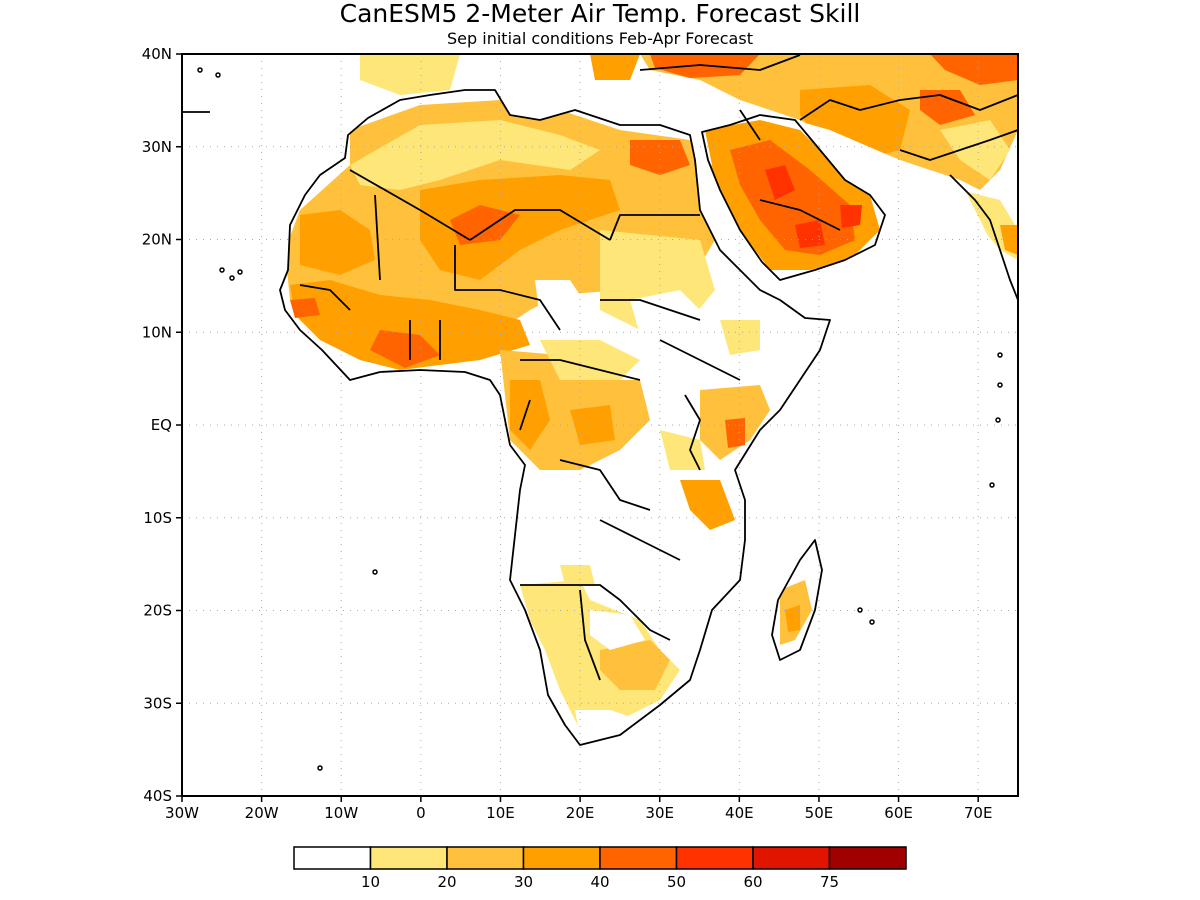 The width and height of the screenshot is (1200, 900). I want to click on lon-tick-label: 10W, so click(341, 813).